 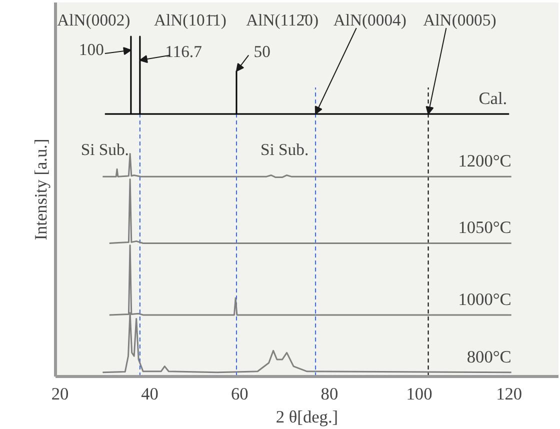 I want to click on annotation: AlN(101̄1), so click(x=190, y=20).